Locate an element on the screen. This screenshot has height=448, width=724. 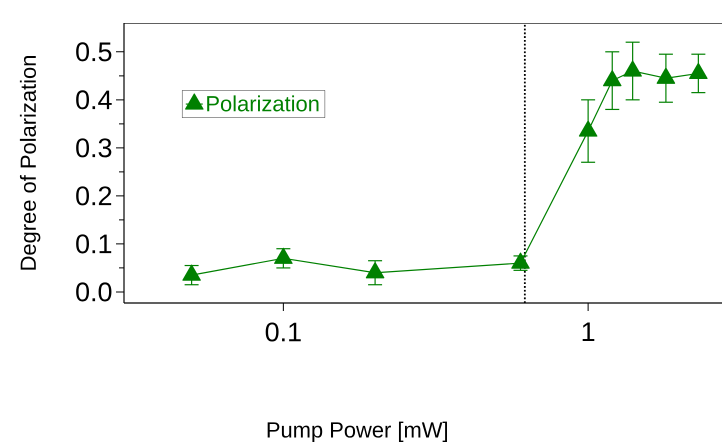
y-tick-label: 0.1 is located at coordinates (94, 244).